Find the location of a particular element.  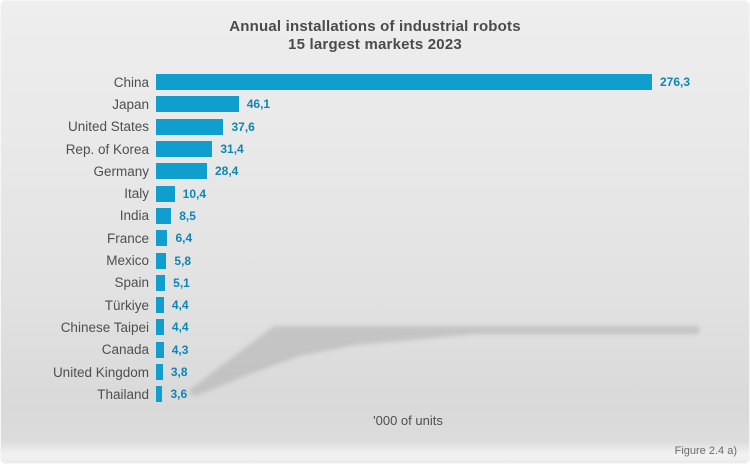

bar-track: 31,4 is located at coordinates (453, 149).